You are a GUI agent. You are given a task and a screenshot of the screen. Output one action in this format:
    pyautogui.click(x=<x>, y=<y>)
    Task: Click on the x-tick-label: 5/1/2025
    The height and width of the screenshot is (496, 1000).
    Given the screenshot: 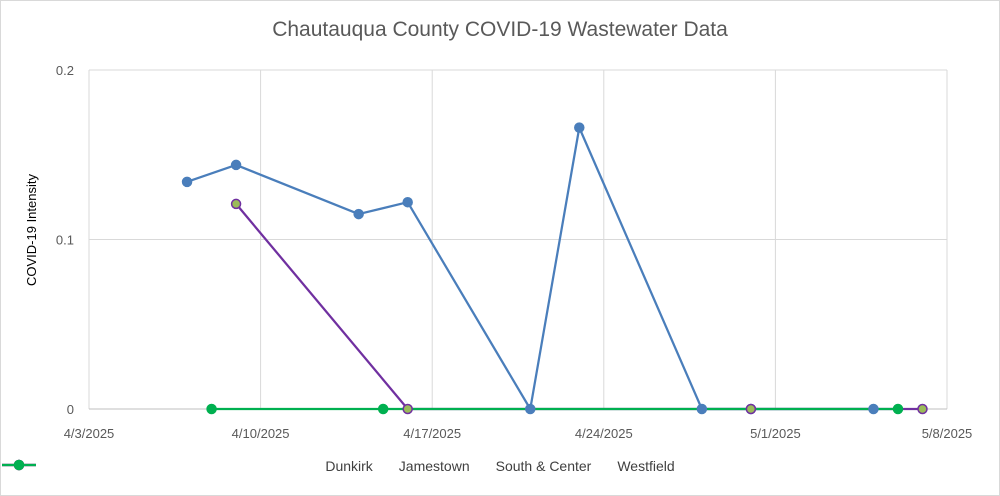 What is the action you would take?
    pyautogui.click(x=775, y=433)
    